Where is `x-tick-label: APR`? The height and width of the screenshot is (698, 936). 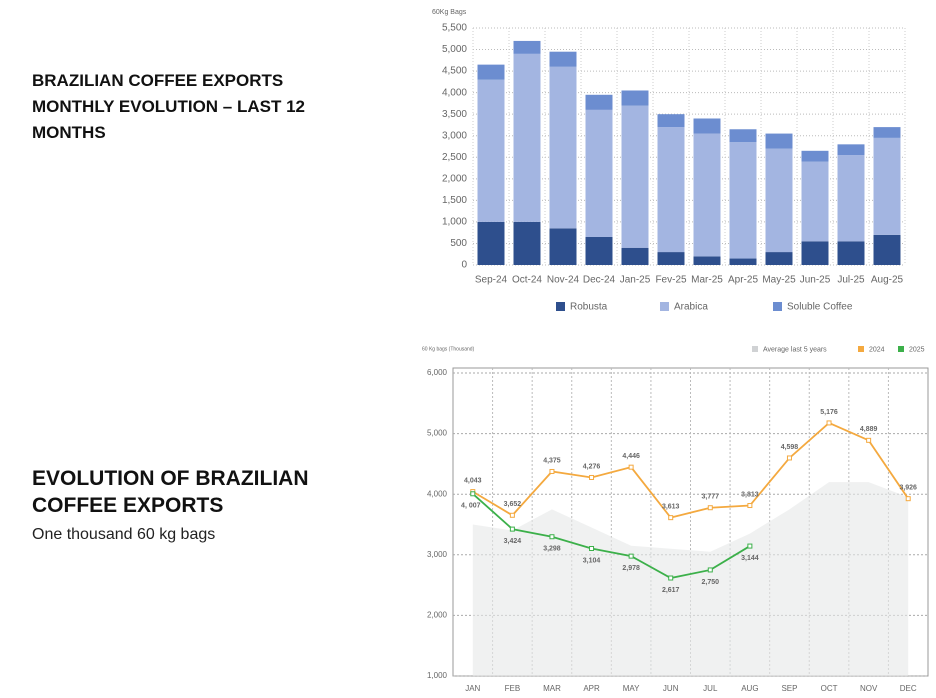 x-tick-label: APR is located at coordinates (591, 688).